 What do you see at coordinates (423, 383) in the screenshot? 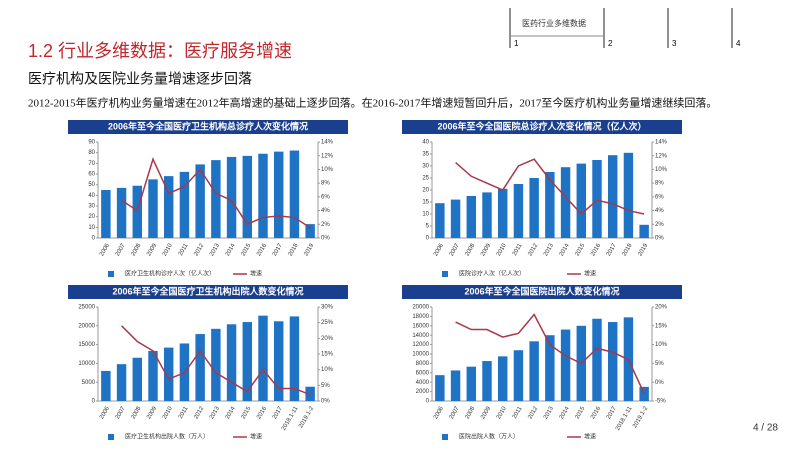
I see `y-tick-label: 4000` at bounding box center [423, 383].